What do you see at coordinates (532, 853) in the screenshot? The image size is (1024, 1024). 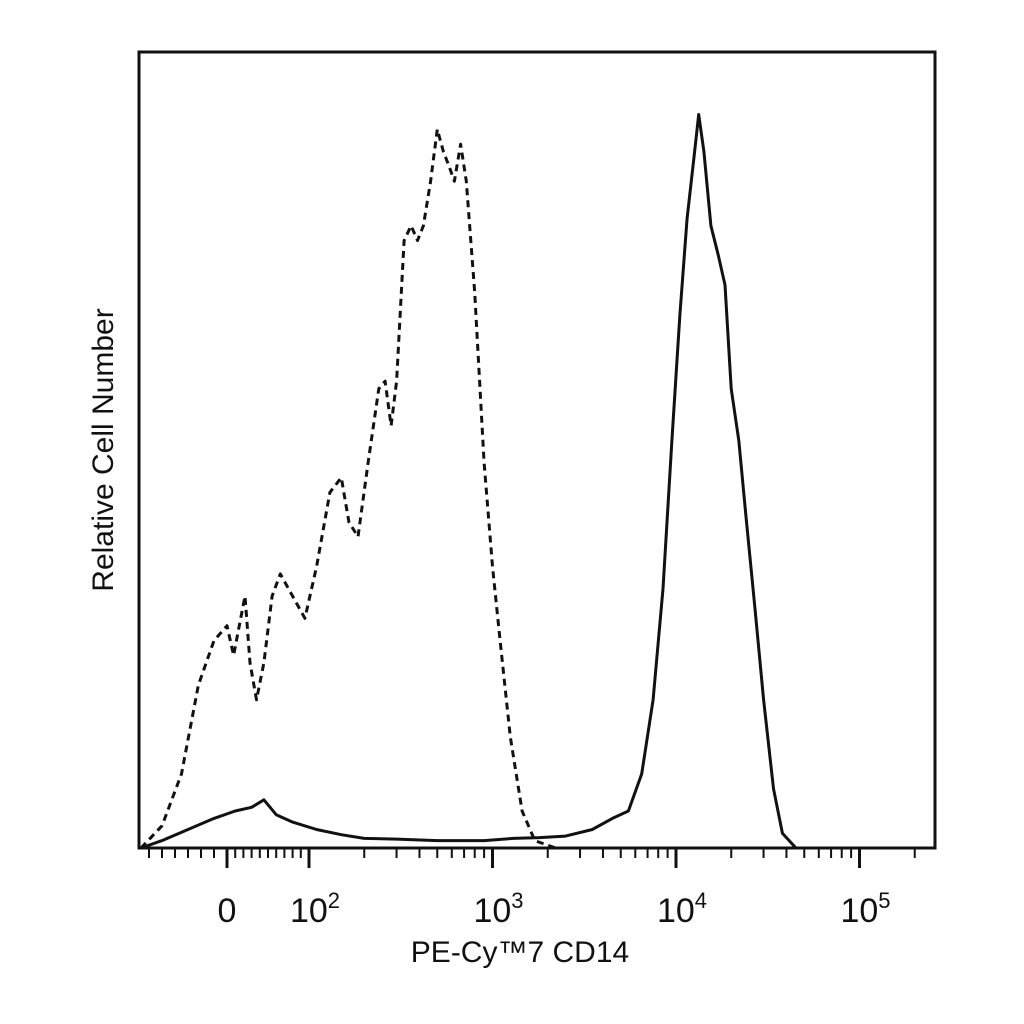 I see `minor-ticks` at bounding box center [532, 853].